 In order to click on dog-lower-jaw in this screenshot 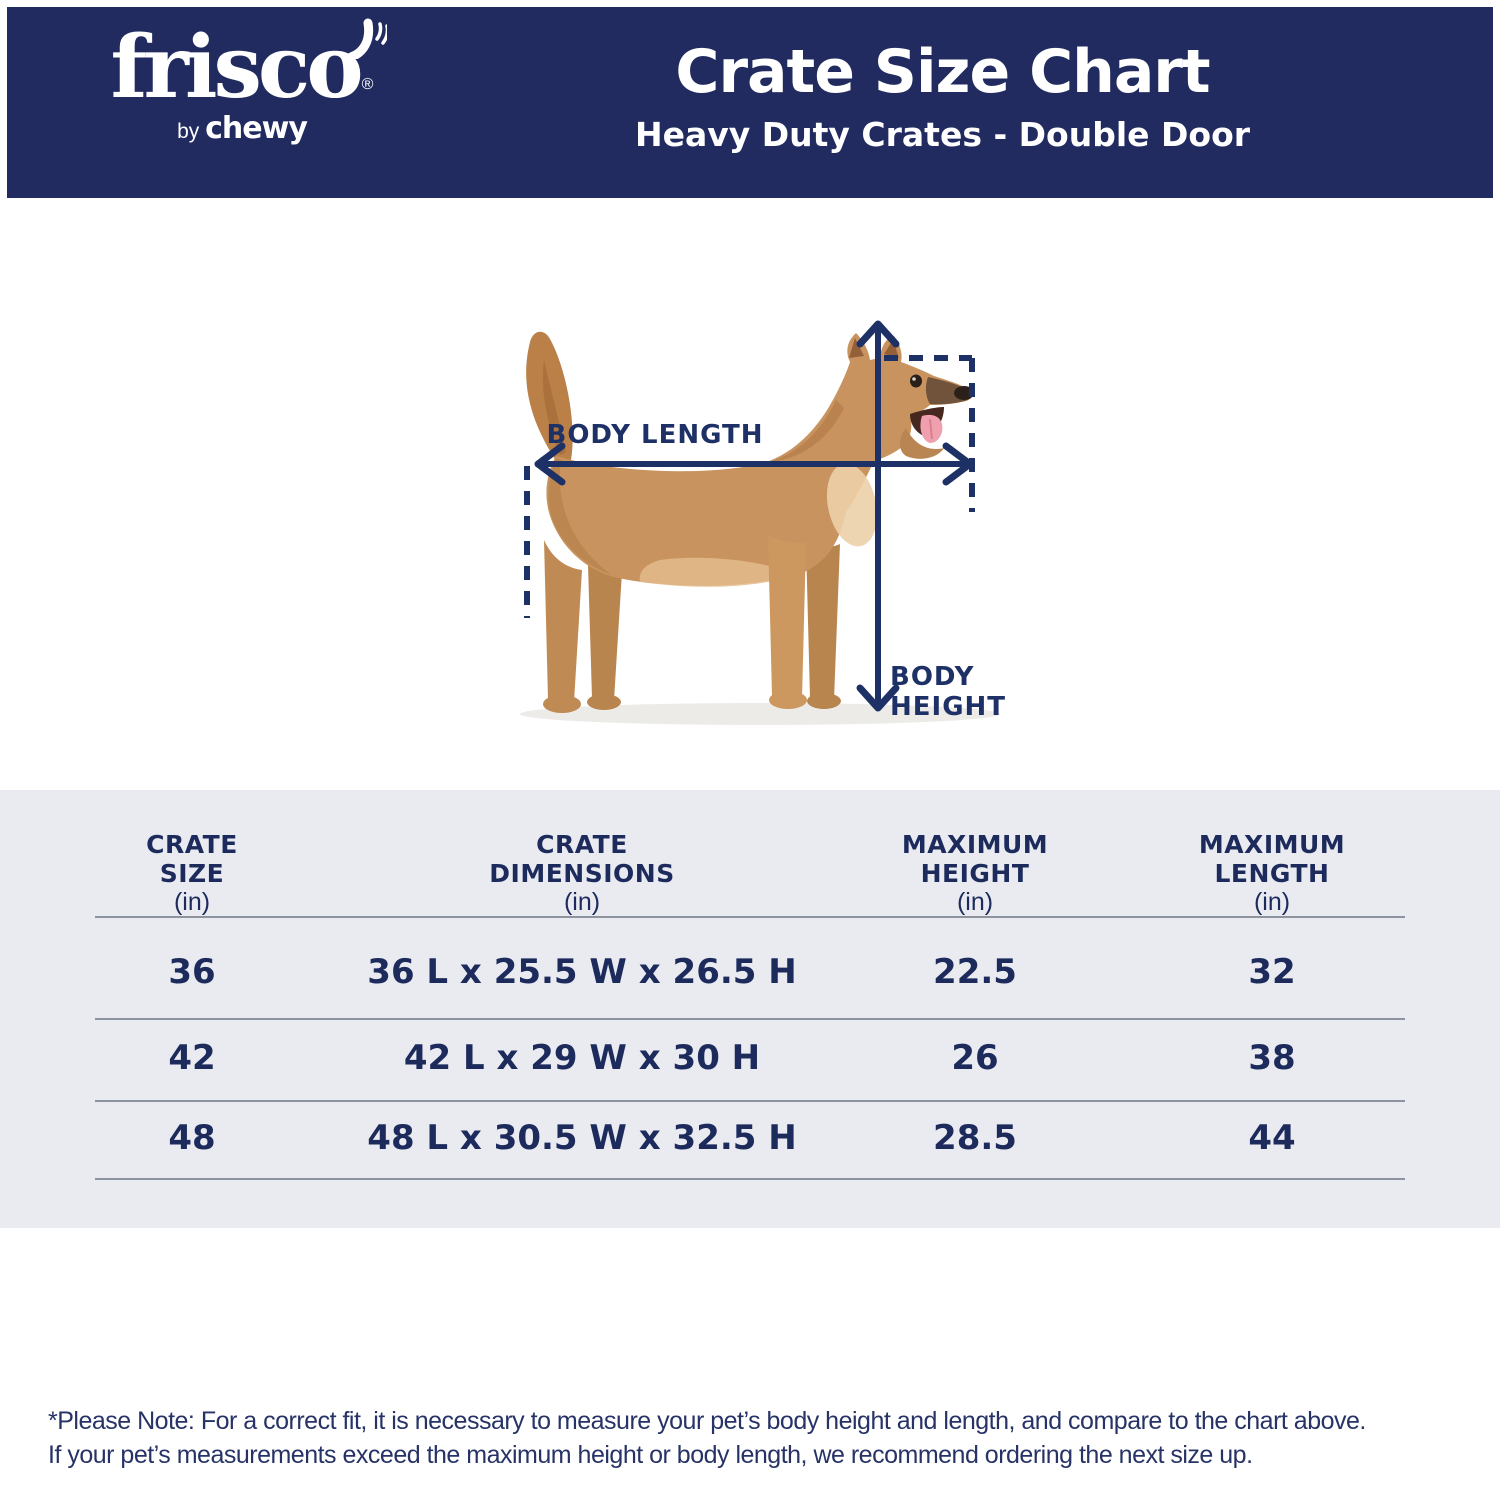, I will do `click(921, 443)`.